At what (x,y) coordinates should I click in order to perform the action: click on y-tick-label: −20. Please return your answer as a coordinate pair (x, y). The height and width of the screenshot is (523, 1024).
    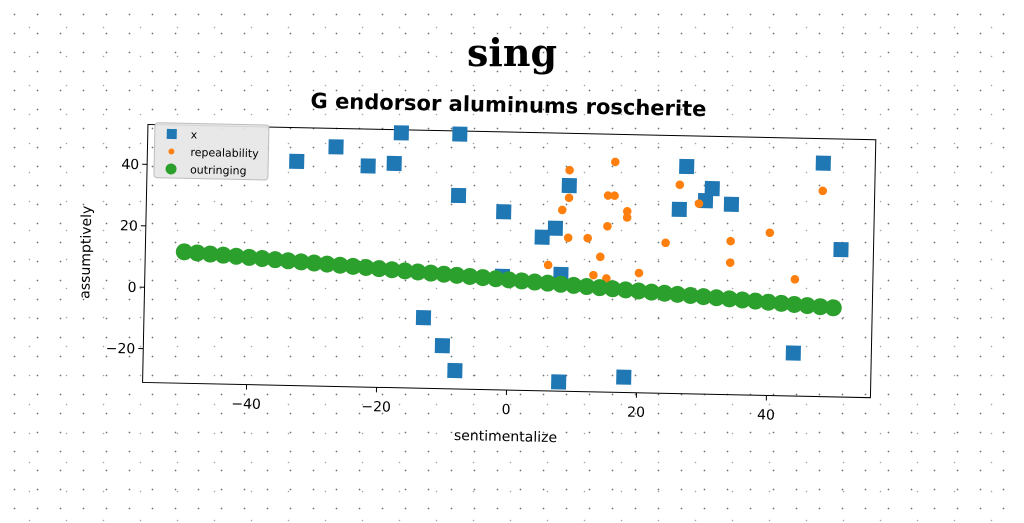
    Looking at the image, I should click on (121, 349).